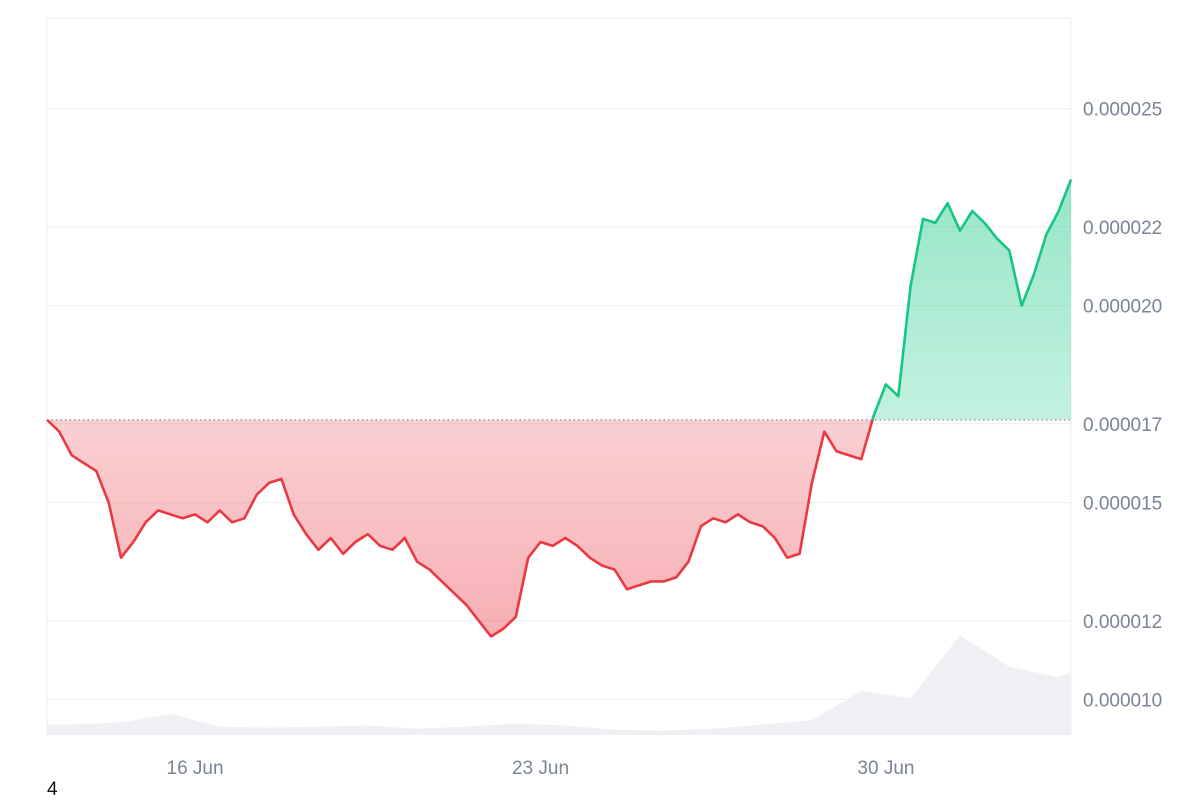 This screenshot has height=801, width=1200. I want to click on y-tick-label: 0.000025, so click(1122, 110).